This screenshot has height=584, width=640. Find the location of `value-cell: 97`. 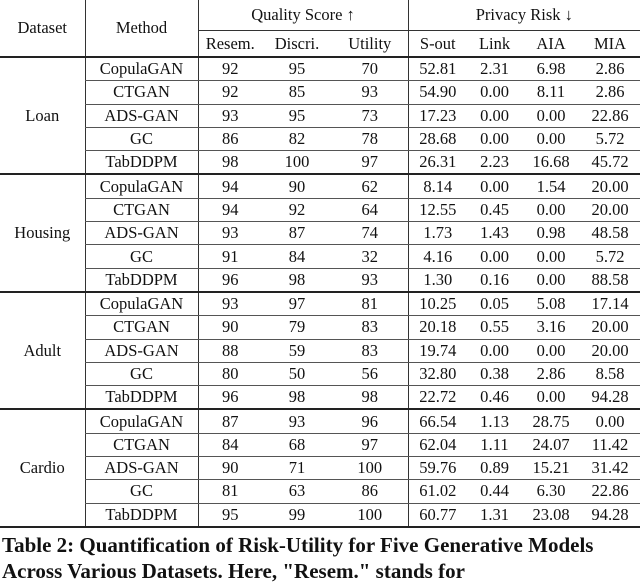

value-cell: 97 is located at coordinates (370, 163).